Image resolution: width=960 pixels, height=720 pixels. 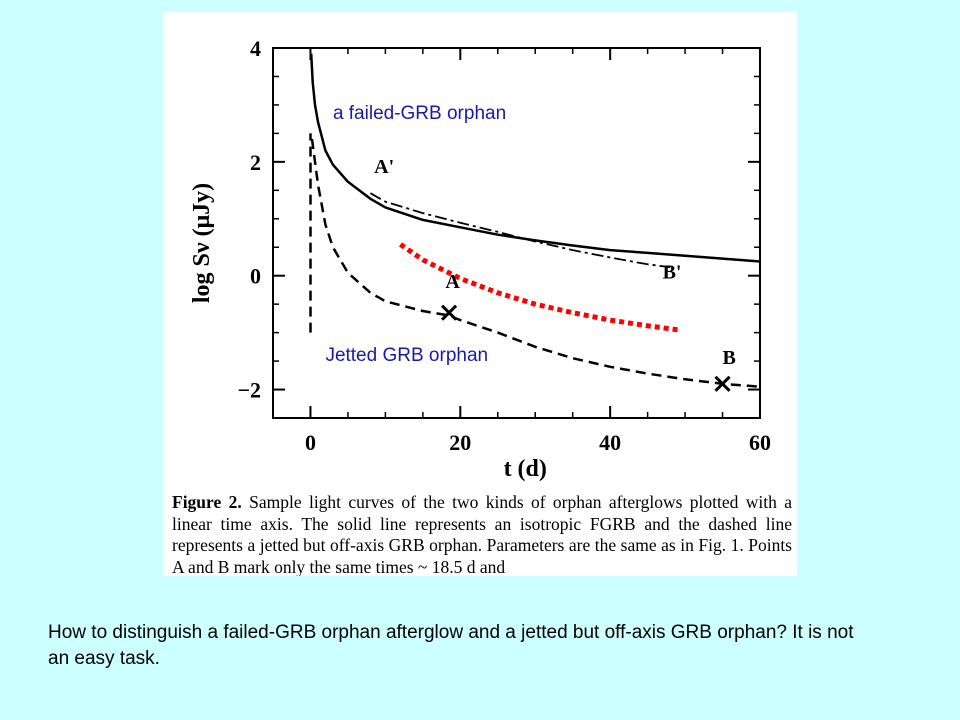 What do you see at coordinates (249, 390) in the screenshot?
I see `y-tick-label: −2` at bounding box center [249, 390].